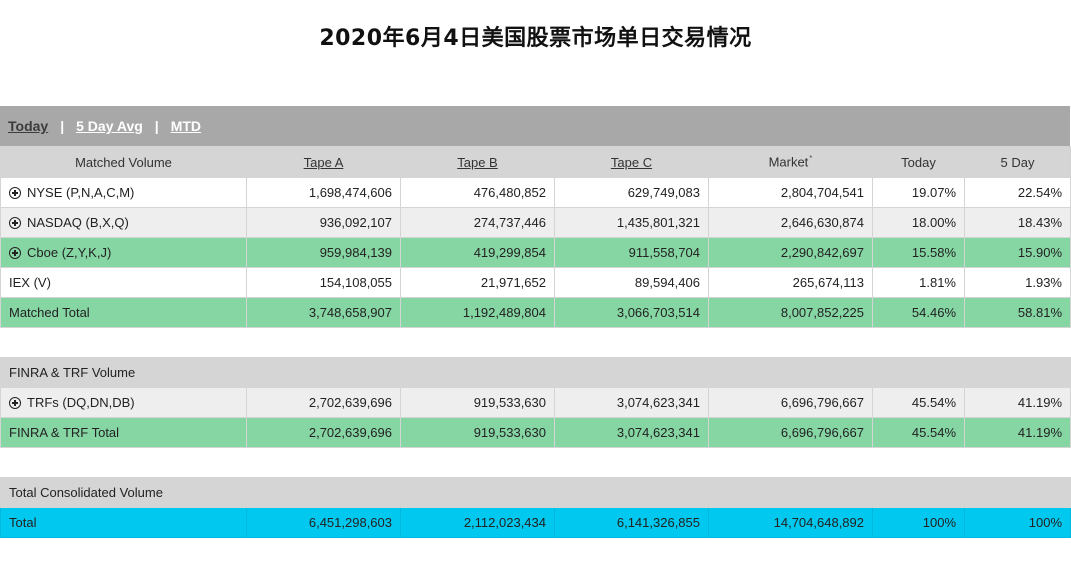 The width and height of the screenshot is (1071, 569). Describe the element at coordinates (918, 312) in the screenshot. I see `cell-today: 54.46%` at that location.